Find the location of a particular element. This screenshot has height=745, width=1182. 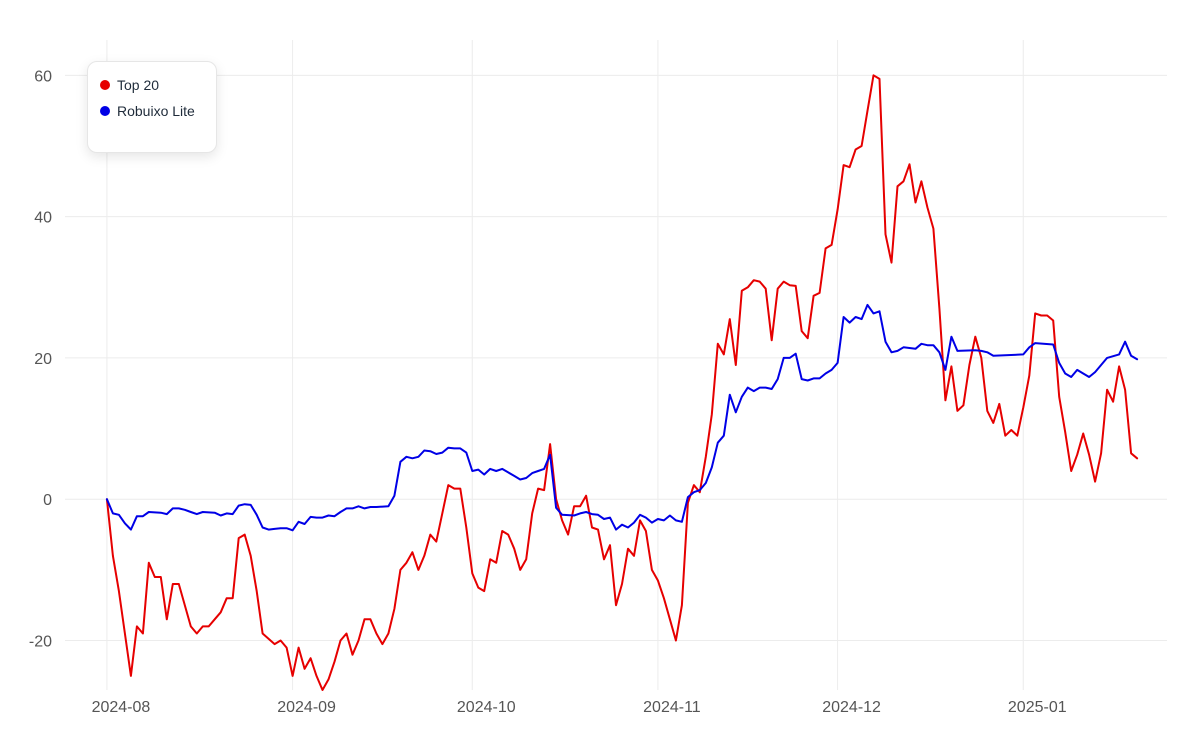

legend-item-top-20: Top 20 is located at coordinates (158, 85).